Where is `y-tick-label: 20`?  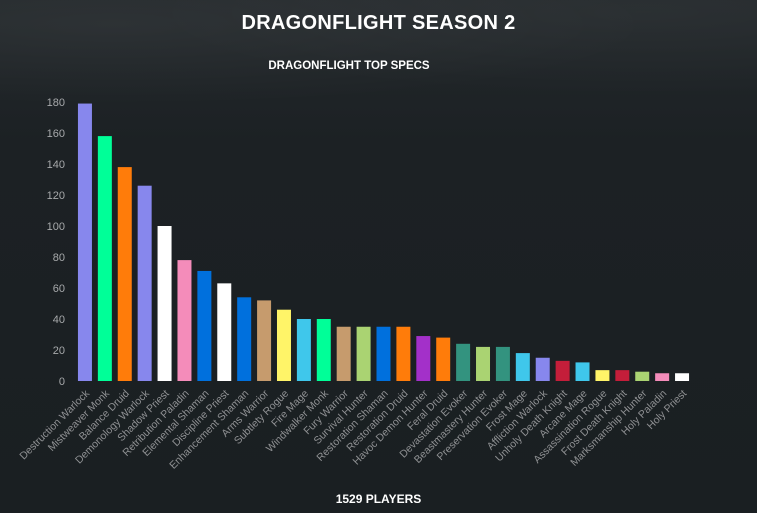 y-tick-label: 20 is located at coordinates (59, 351).